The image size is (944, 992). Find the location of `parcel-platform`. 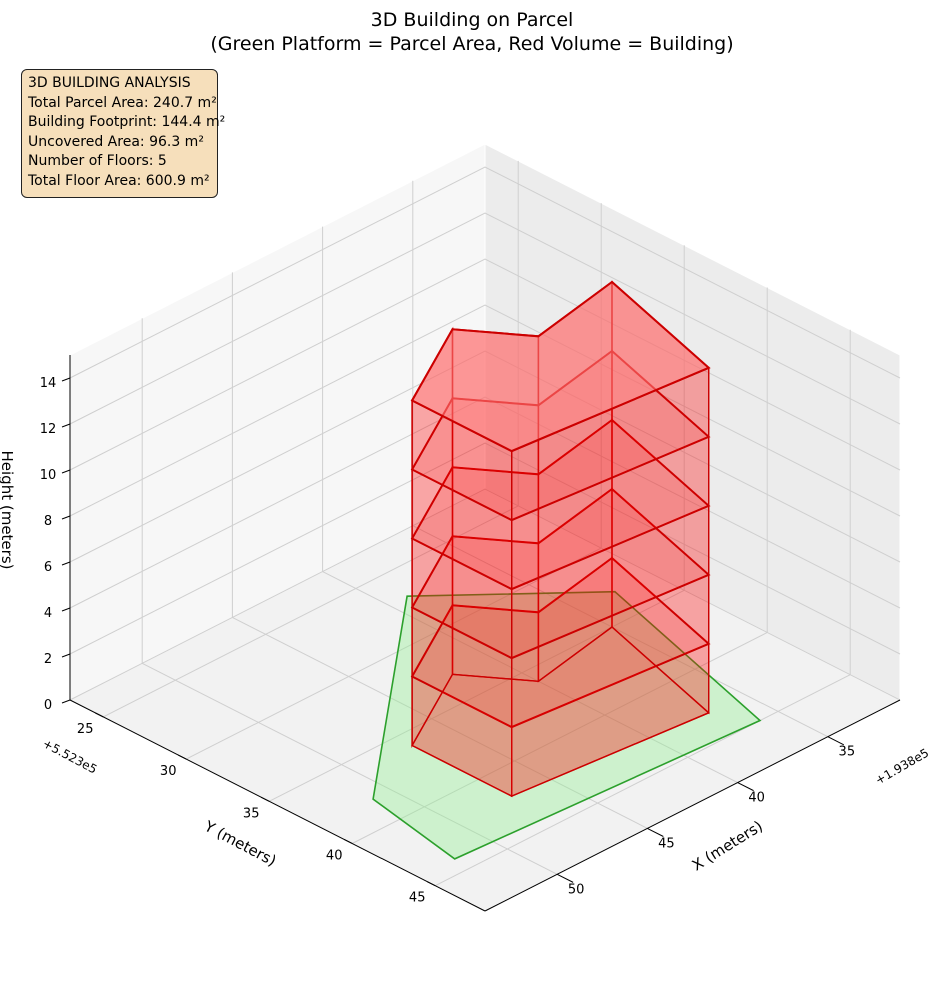

parcel-platform is located at coordinates (567, 725).